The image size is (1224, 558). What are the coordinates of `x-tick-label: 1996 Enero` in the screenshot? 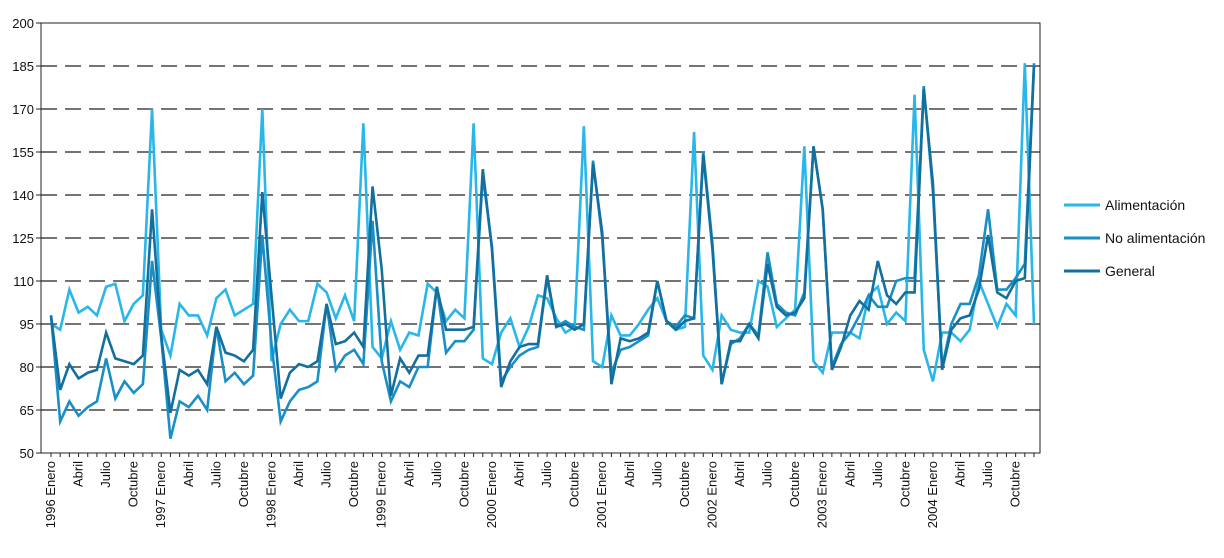 It's located at (50, 494).